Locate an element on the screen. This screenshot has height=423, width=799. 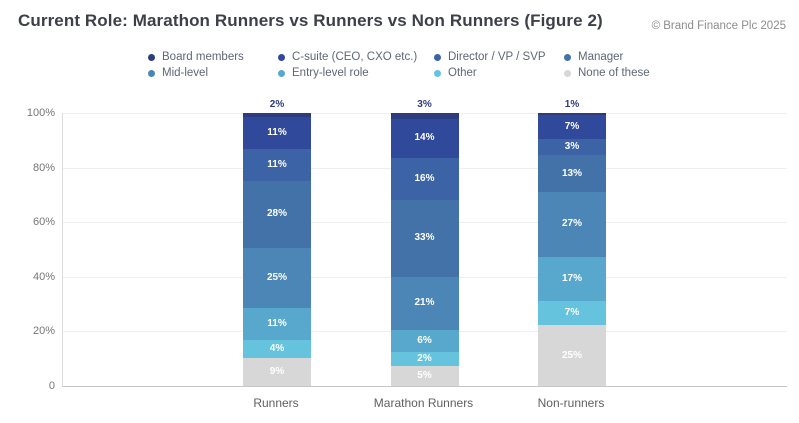
bar-top-value-label: 2% is located at coordinates (277, 104).